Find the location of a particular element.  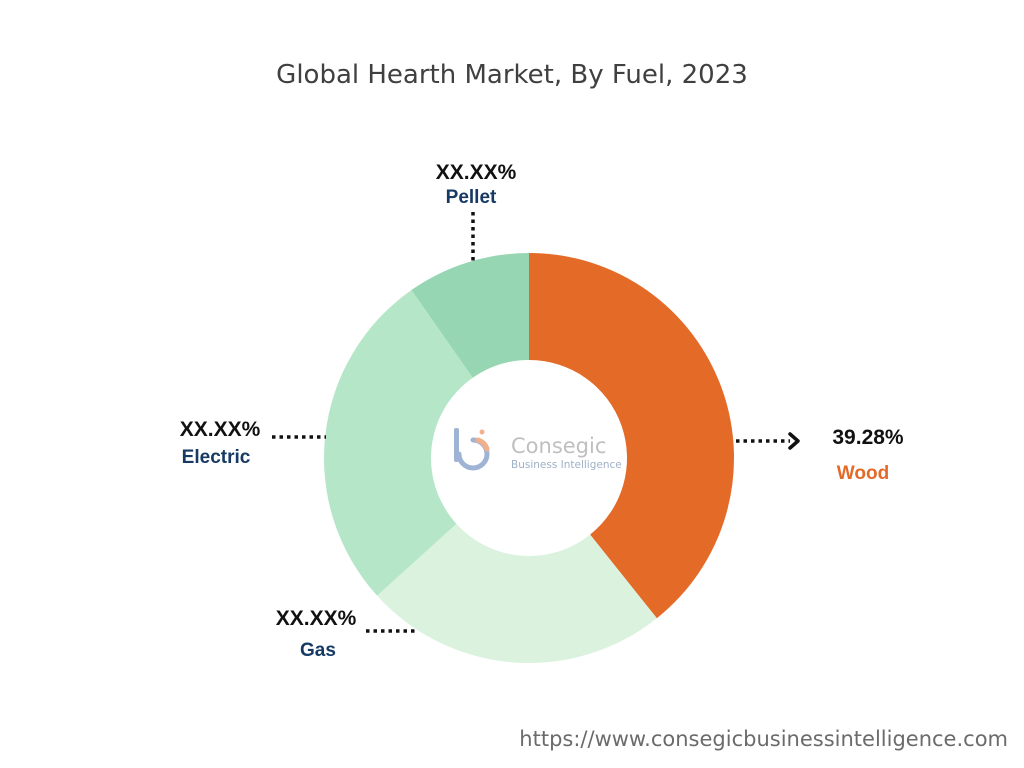

consegic-logo: Consegic Business Intelligence is located at coordinates (535, 452).